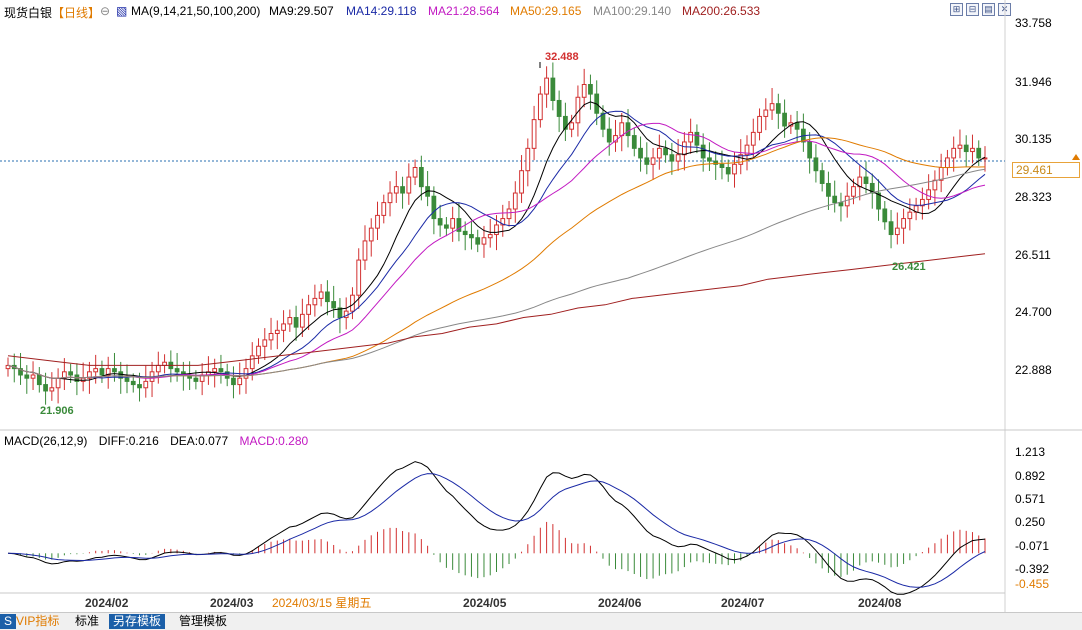  Describe the element at coordinates (1046, 170) in the screenshot. I see `current-price-box: 29.461` at that location.